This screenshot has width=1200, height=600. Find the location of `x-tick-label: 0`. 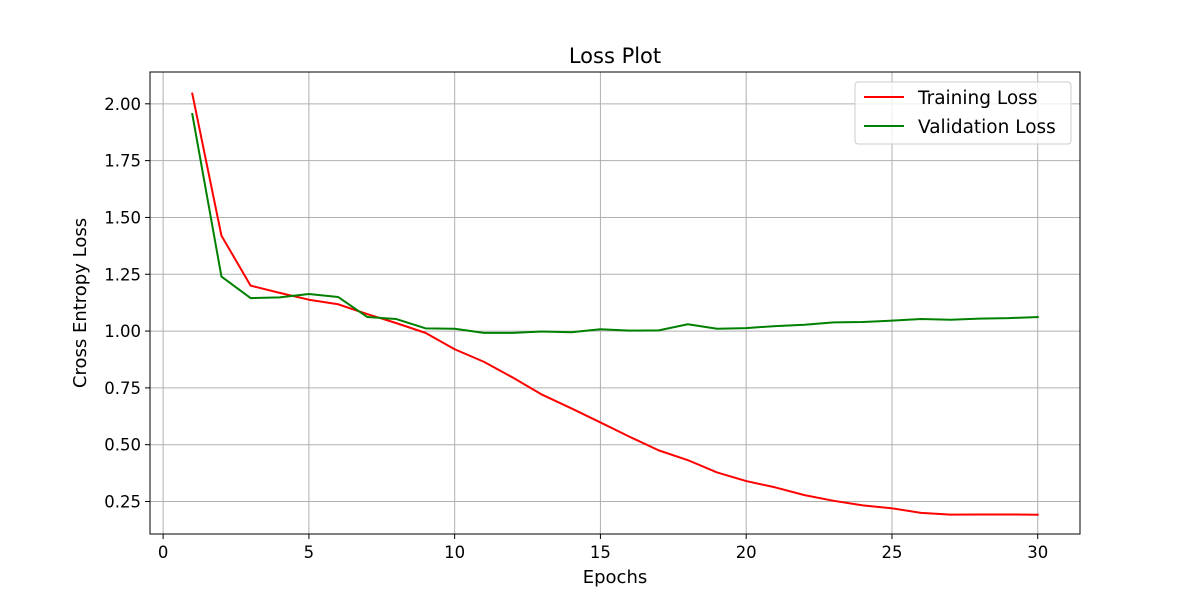

x-tick-label: 0 is located at coordinates (163, 552).